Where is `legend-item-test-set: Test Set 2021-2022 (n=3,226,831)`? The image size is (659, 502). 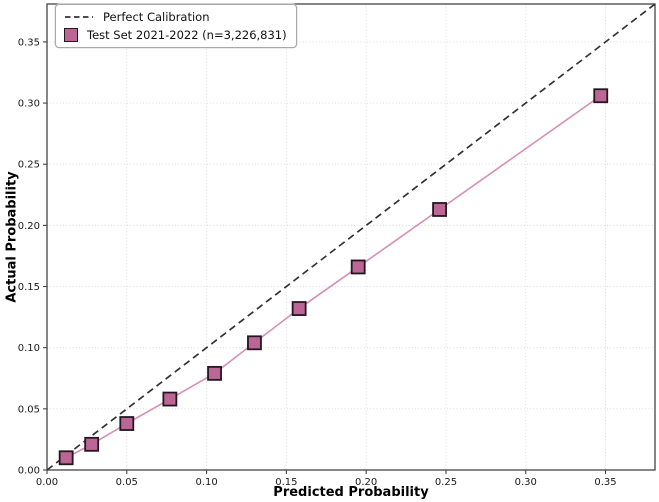
legend-item-test-set: Test Set 2021-2022 (n=3,226,831) is located at coordinates (175, 35).